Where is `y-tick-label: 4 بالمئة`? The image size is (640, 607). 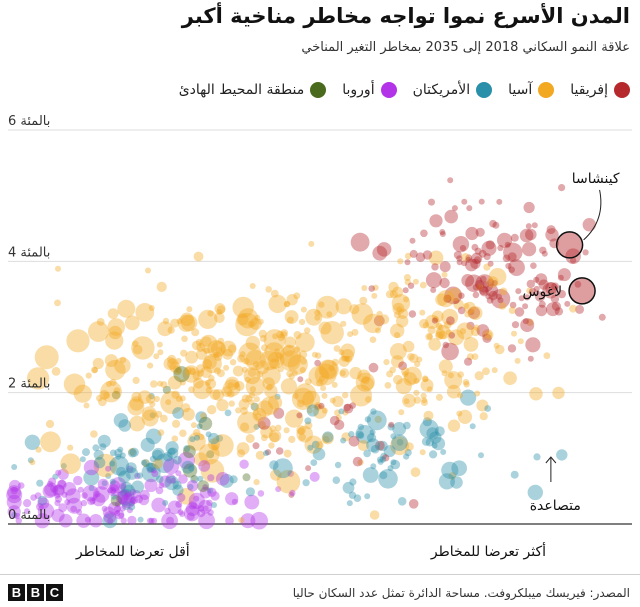 y-tick-label: 4 بالمئة is located at coordinates (29, 252).